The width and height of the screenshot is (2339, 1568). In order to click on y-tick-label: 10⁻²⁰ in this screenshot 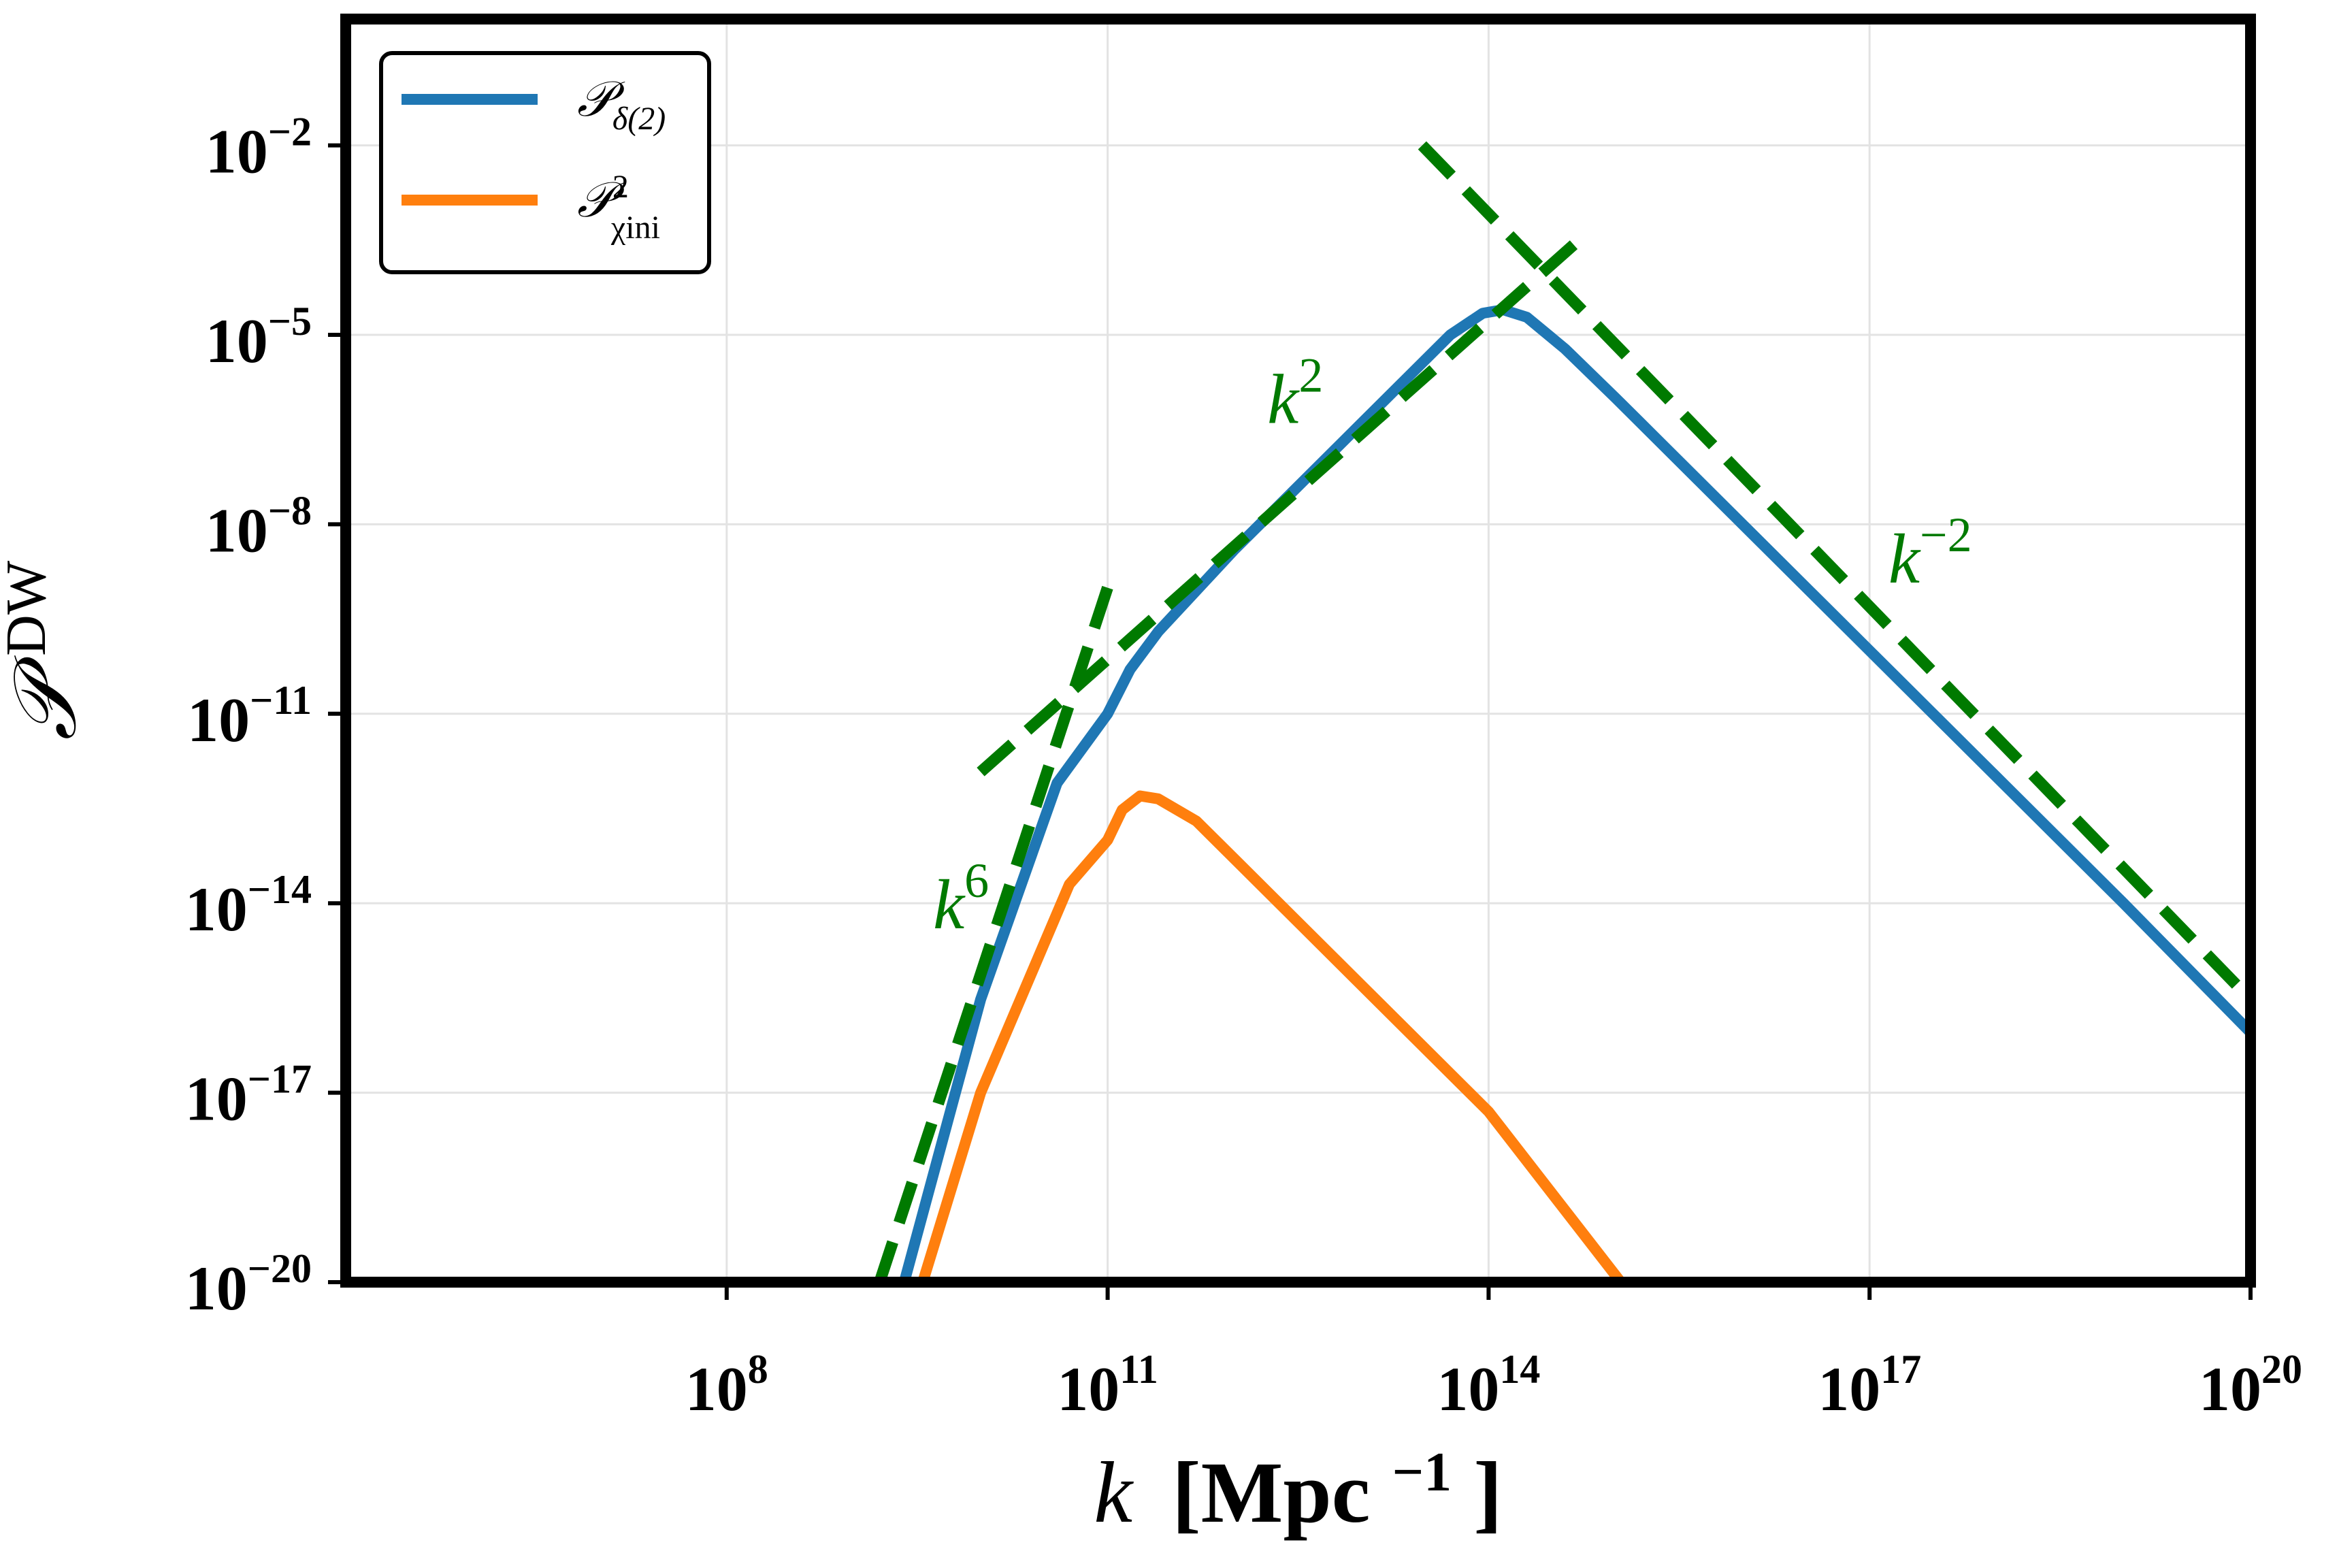, I will do `click(249, 1285)`.